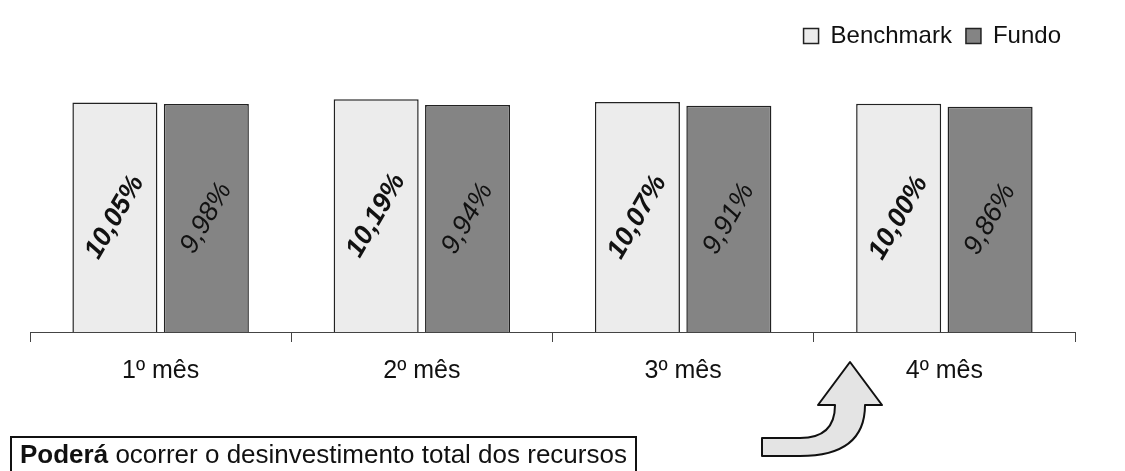 This screenshot has width=1125, height=471. Describe the element at coordinates (891, 34) in the screenshot. I see `legend-label: Benchmark` at that location.